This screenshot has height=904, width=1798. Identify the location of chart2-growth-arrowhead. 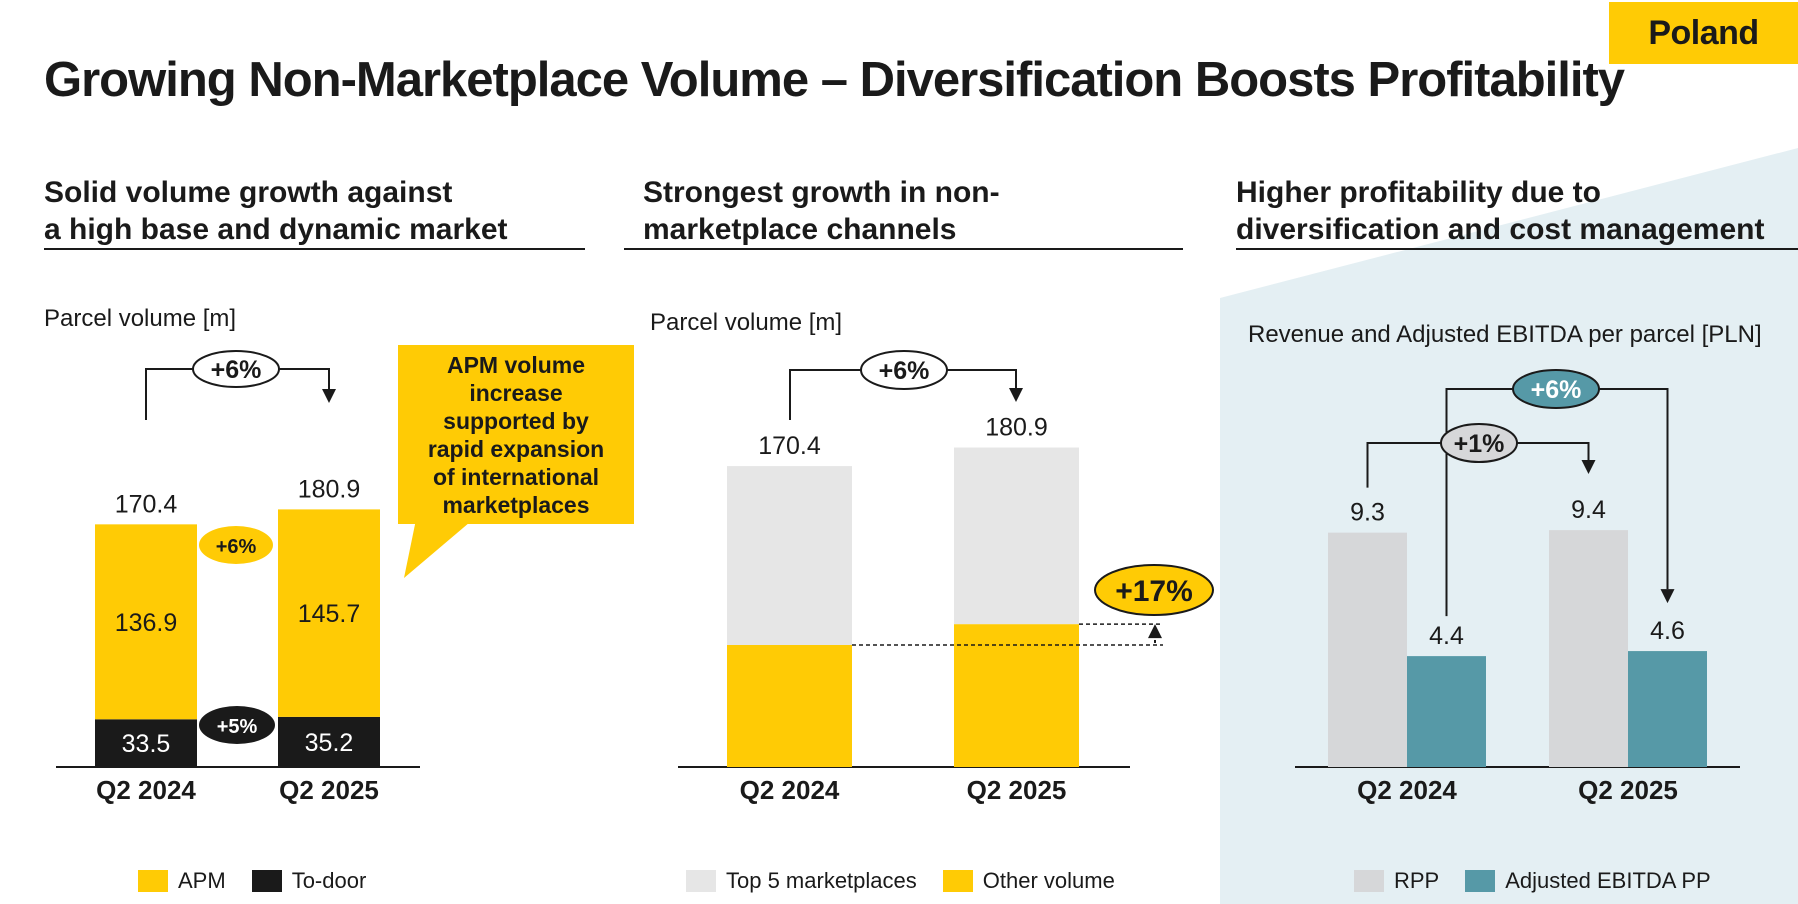
(1016, 395).